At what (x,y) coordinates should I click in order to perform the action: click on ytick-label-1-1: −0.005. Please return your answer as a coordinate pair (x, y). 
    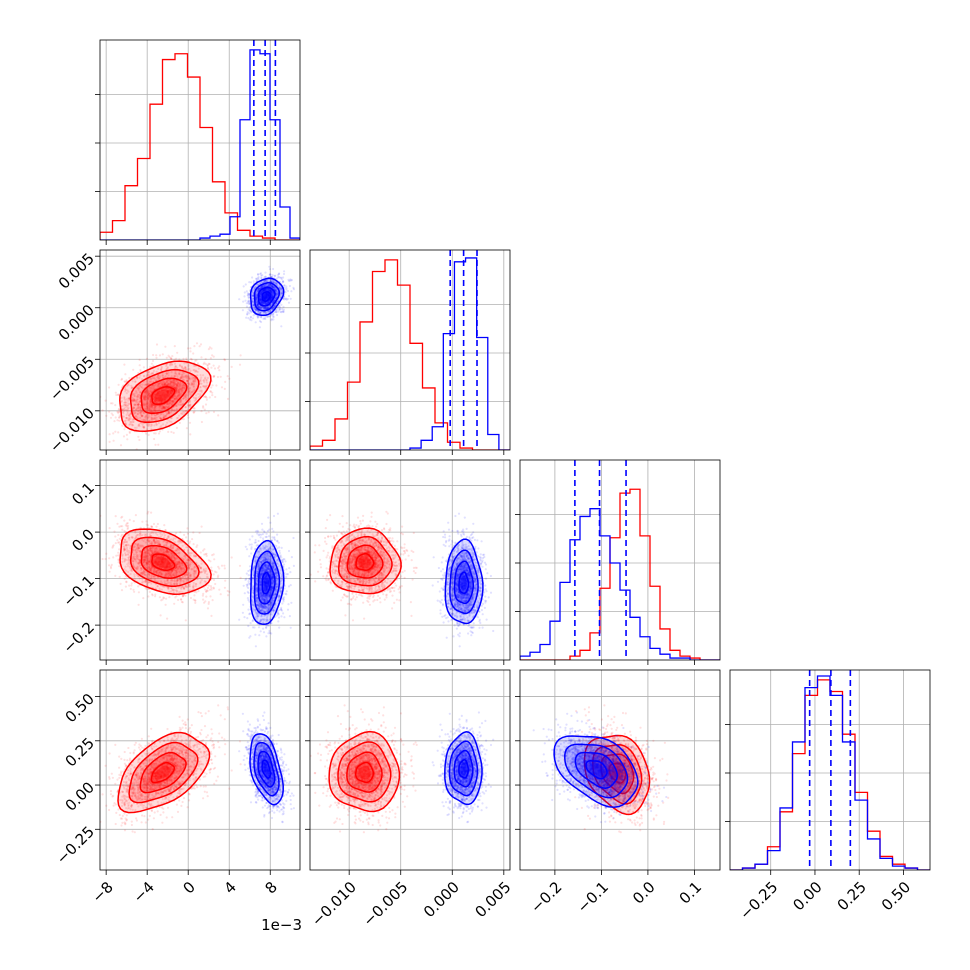
    Looking at the image, I should click on (72, 379).